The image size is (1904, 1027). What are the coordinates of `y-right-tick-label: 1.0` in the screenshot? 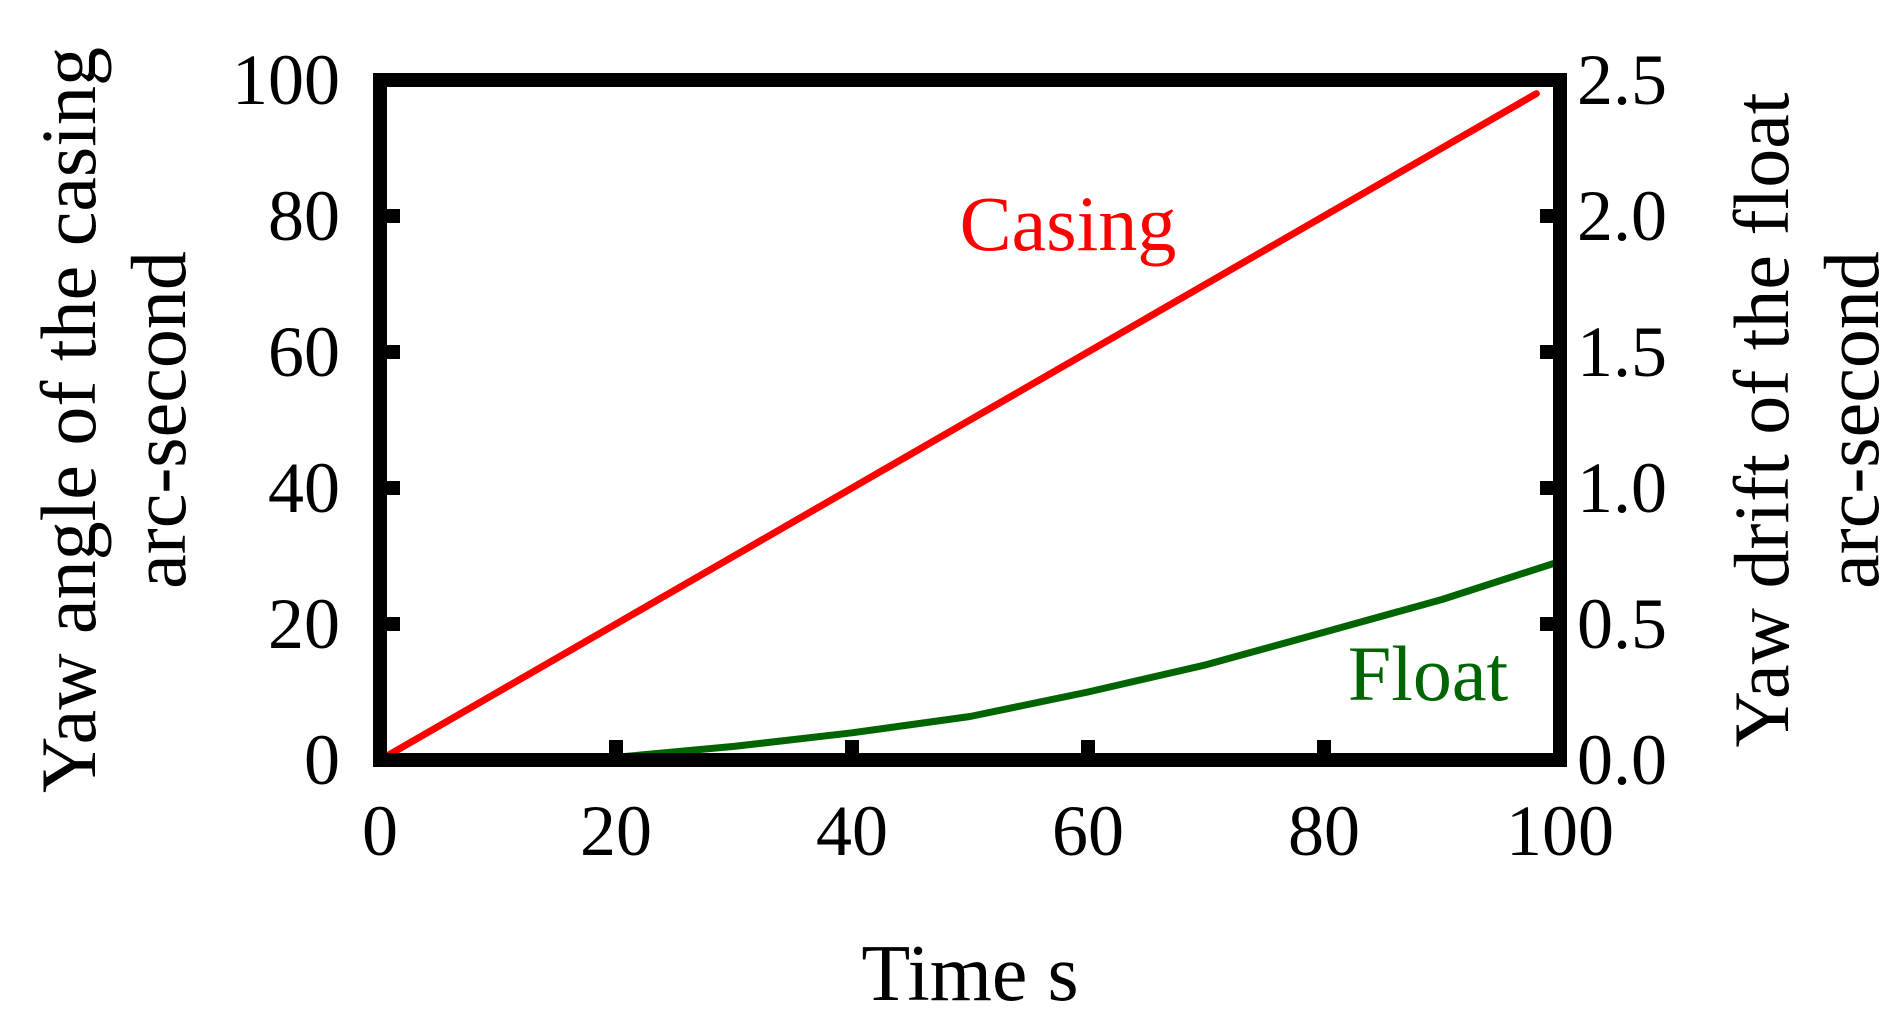 It's located at (1622, 488).